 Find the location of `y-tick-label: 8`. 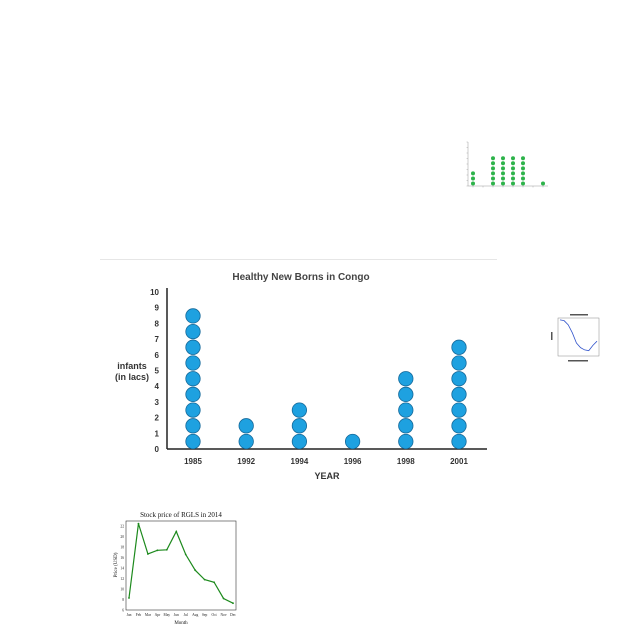

y-tick-label: 8 is located at coordinates (157, 323).